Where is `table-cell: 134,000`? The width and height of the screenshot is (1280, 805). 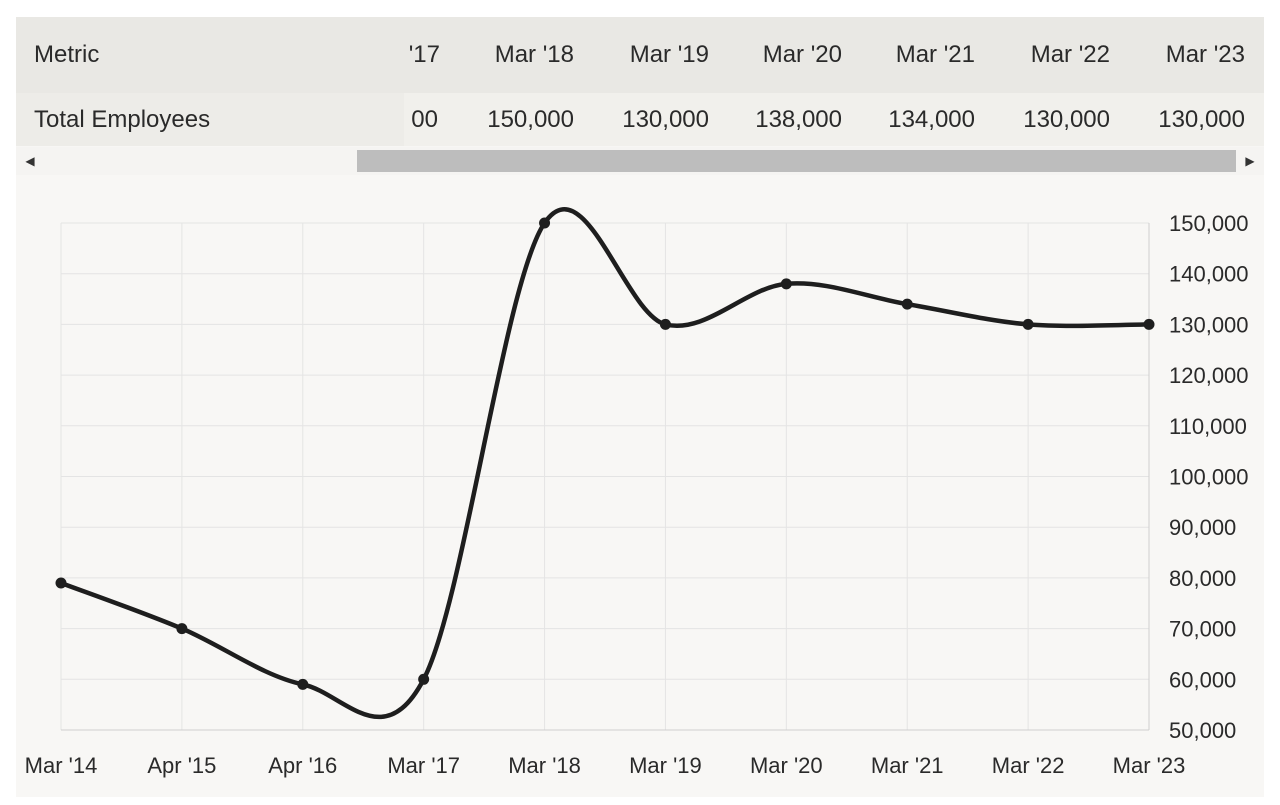 table-cell: 134,000 is located at coordinates (931, 119).